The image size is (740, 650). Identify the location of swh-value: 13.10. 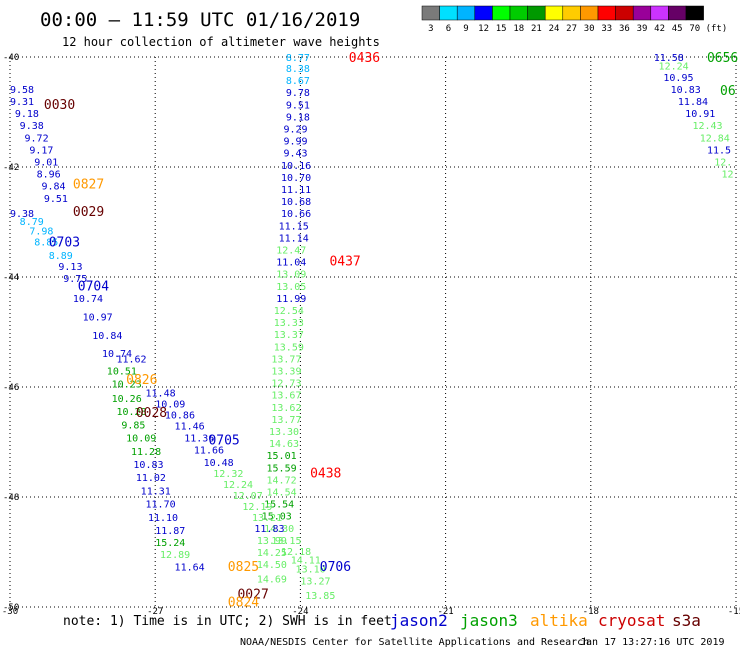
(311, 570).